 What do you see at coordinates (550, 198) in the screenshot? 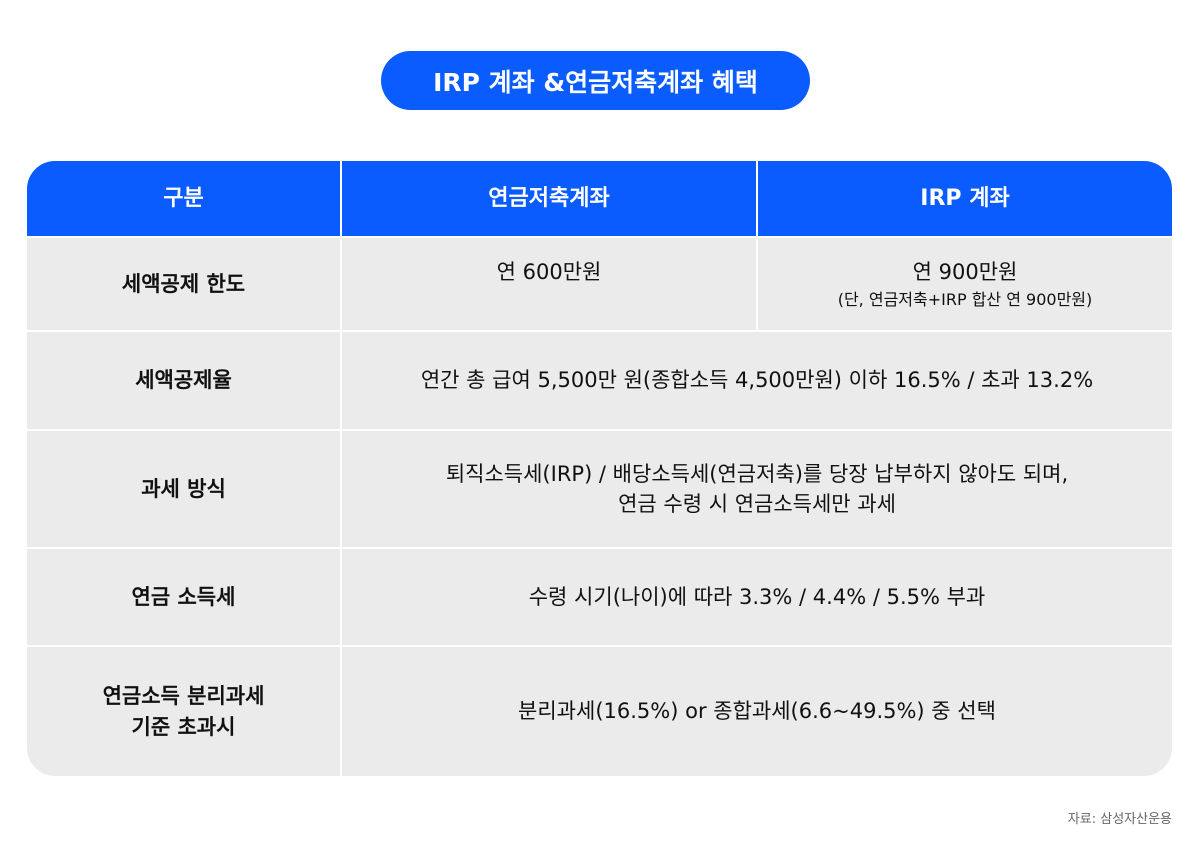
I see `header-pension: 연금저축계좌` at bounding box center [550, 198].